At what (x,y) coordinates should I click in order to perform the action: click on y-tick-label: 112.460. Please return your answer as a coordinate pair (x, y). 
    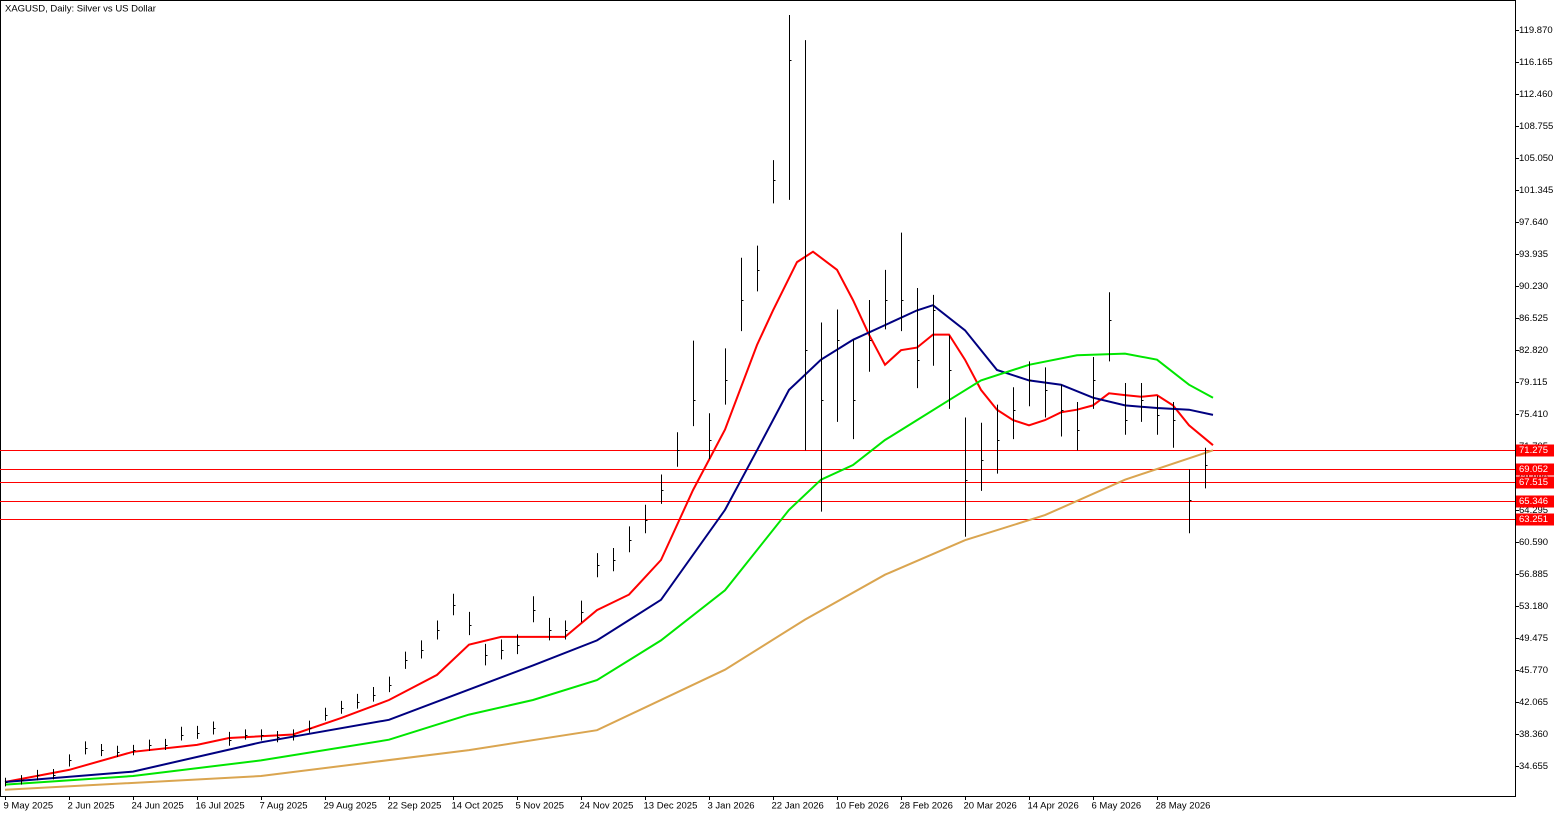
    Looking at the image, I should click on (1536, 94).